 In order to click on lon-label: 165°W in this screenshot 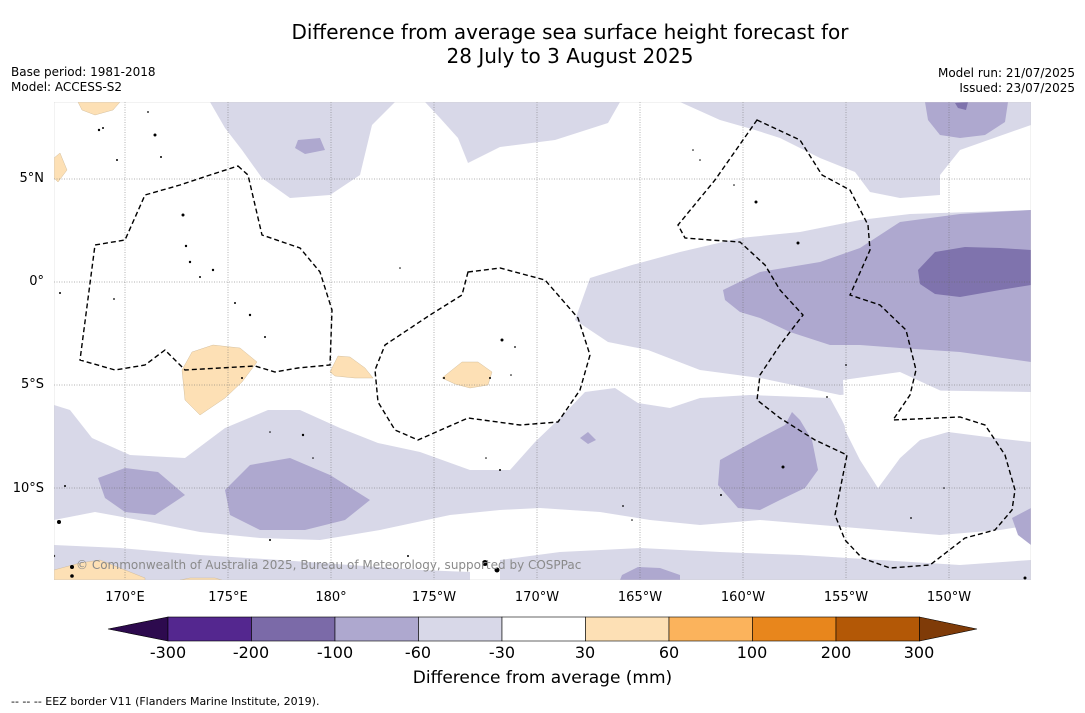, I will do `click(640, 597)`.